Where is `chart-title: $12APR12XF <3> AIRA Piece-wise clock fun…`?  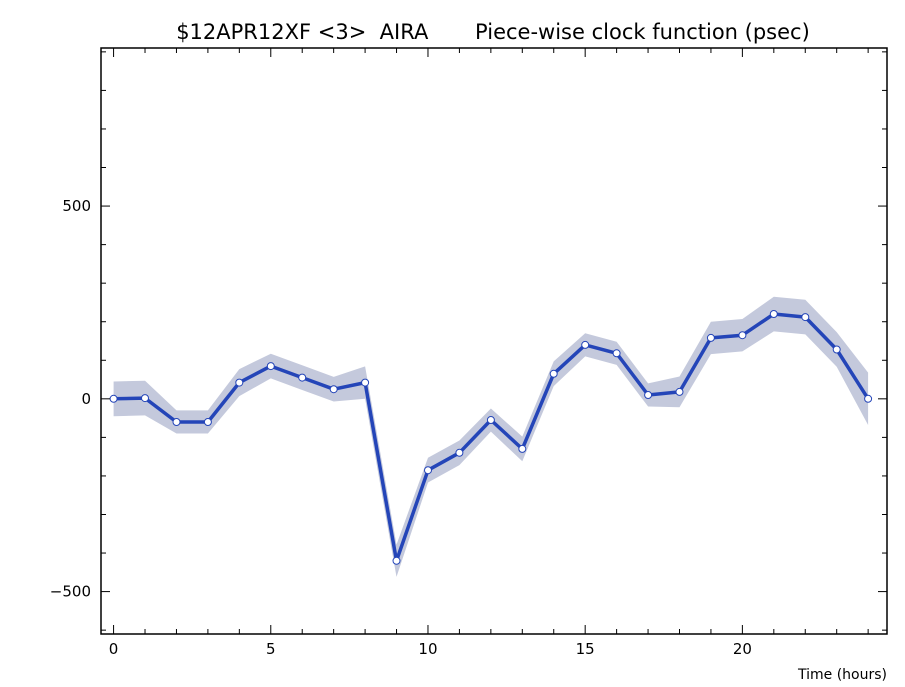 chart-title: $12APR12XF <3> AIRA Piece-wise clock fun… is located at coordinates (493, 32).